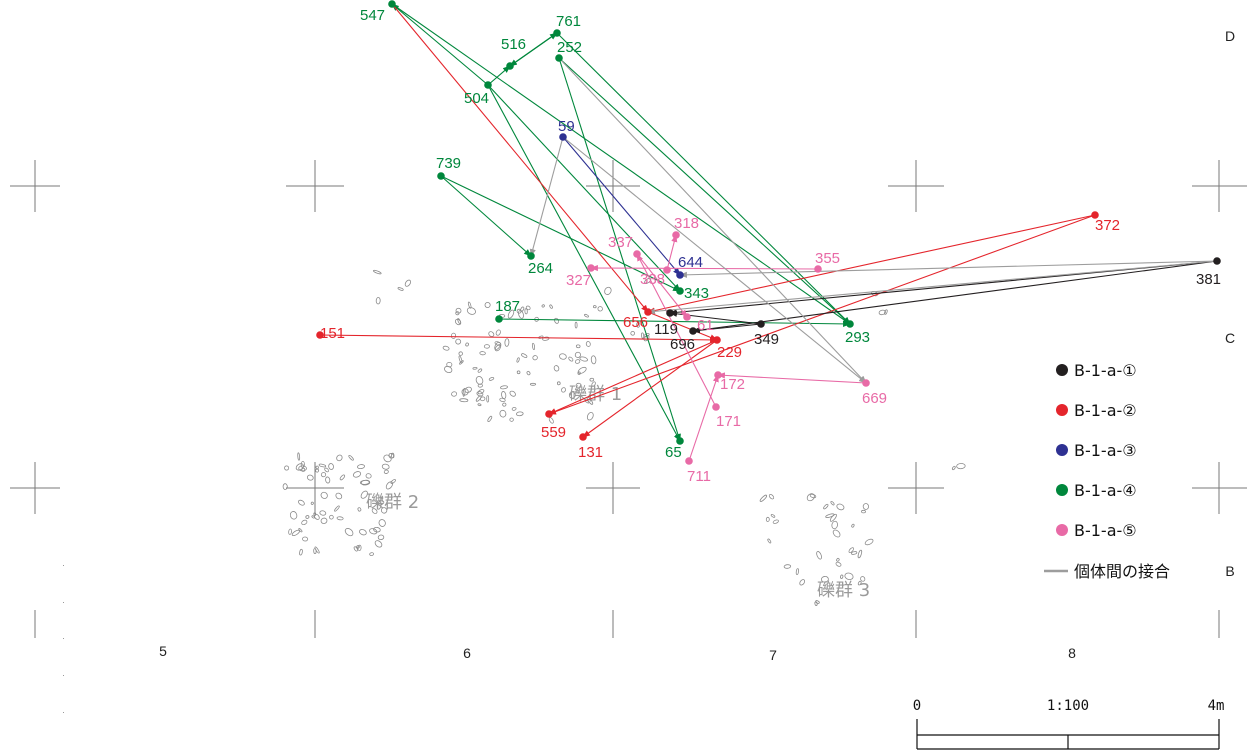 This screenshot has width=1247, height=751. What do you see at coordinates (372, 15) in the screenshot?
I see `artifact-label-547: 547` at bounding box center [372, 15].